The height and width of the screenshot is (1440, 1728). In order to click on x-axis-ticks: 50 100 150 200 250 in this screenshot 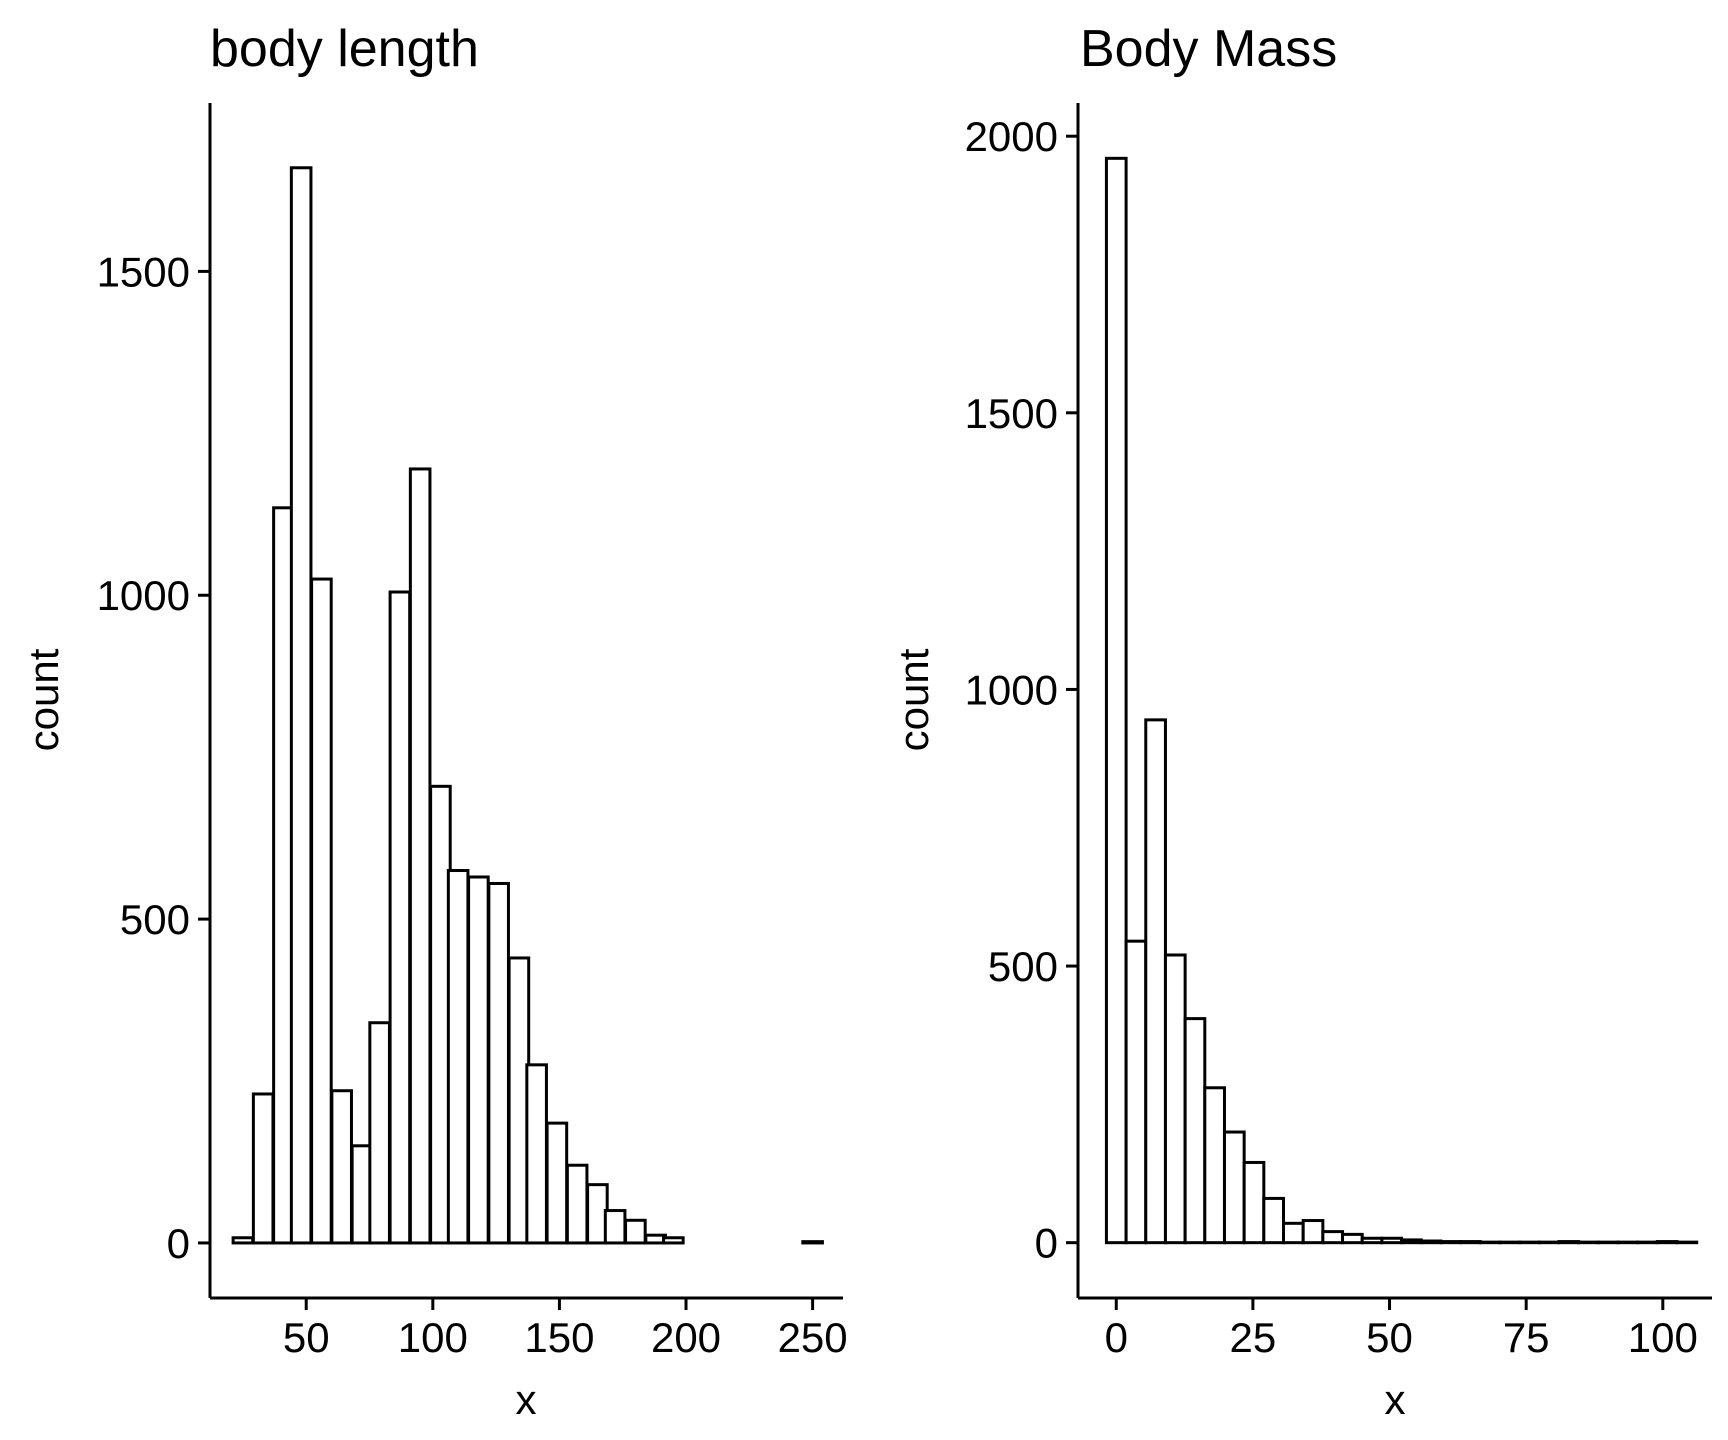, I will do `click(565, 1329)`.